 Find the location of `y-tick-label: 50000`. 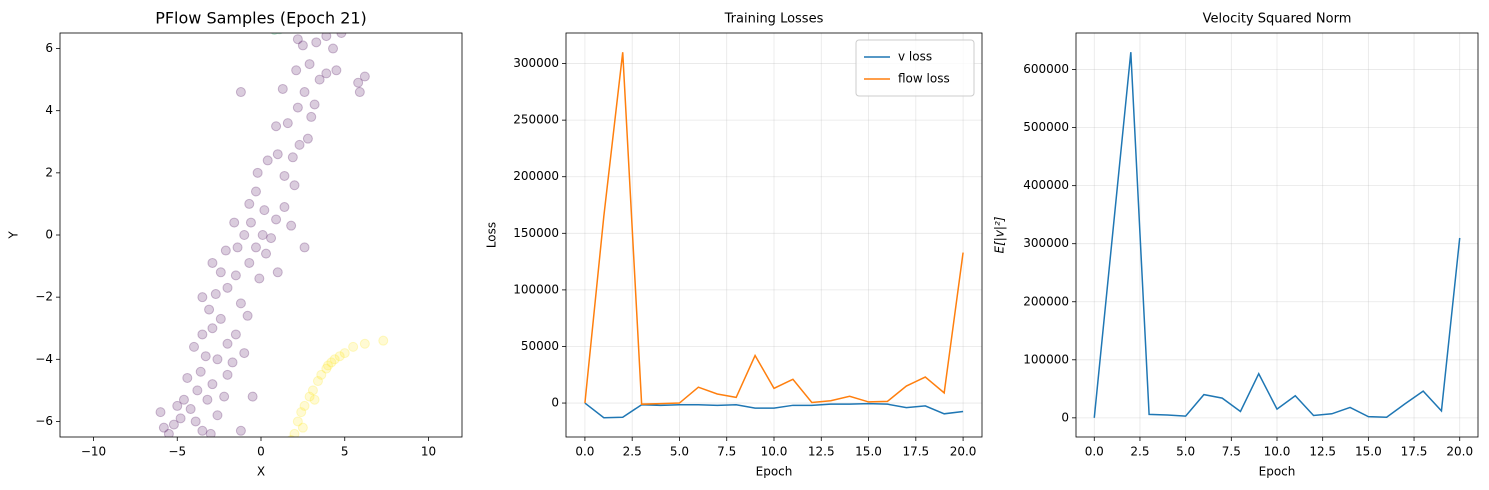

y-tick-label: 50000 is located at coordinates (540, 346).